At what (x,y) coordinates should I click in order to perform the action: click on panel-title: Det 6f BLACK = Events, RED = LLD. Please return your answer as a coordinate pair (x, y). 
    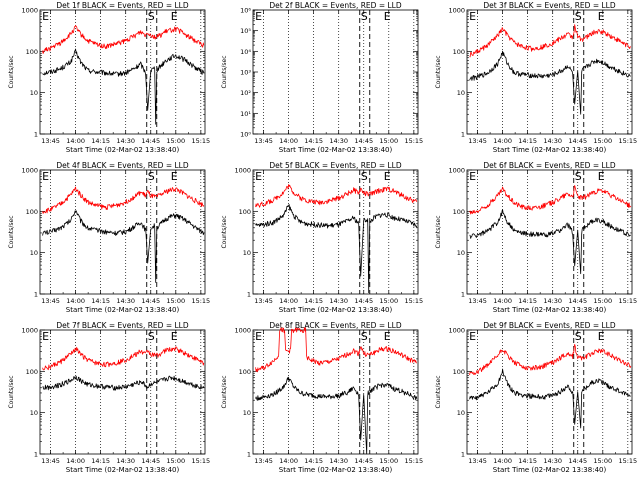
    Looking at the image, I should click on (549, 165).